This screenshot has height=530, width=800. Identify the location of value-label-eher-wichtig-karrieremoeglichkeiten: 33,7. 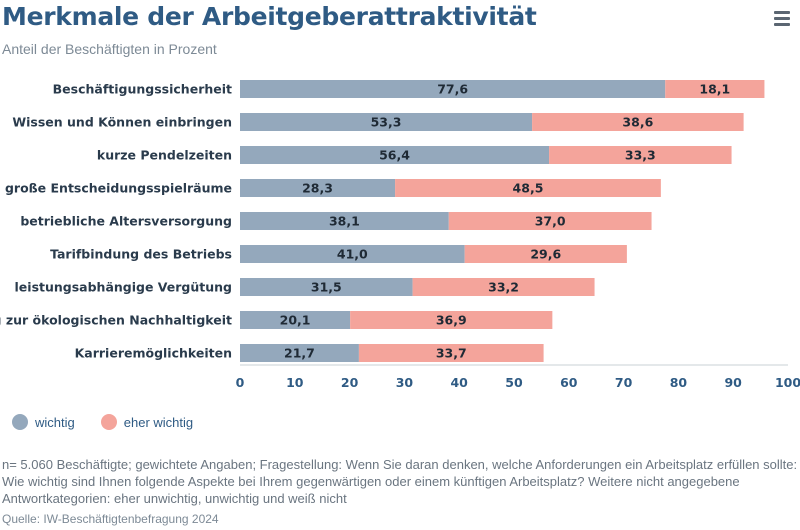
(451, 353).